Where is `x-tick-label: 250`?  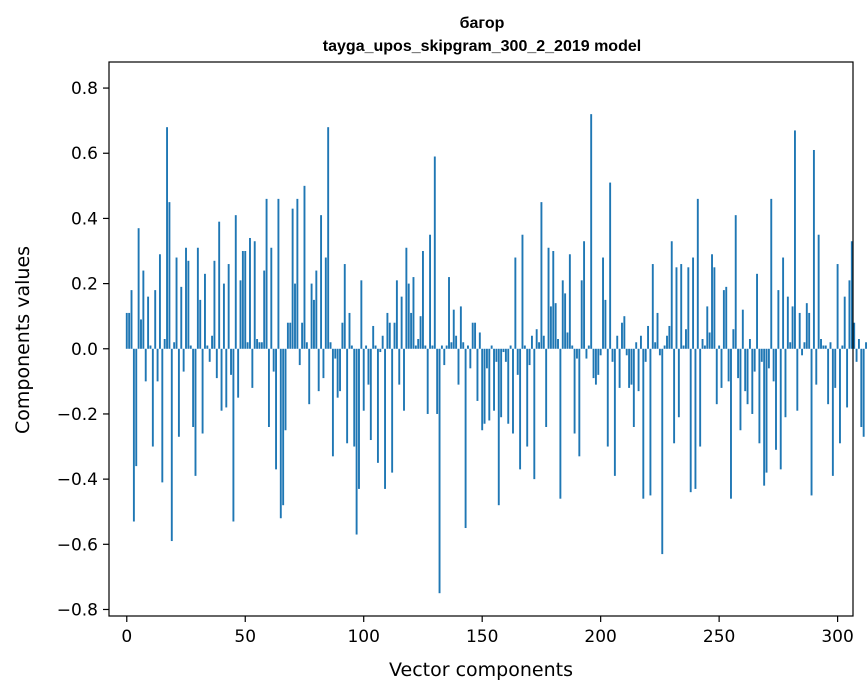 x-tick-label: 250 is located at coordinates (719, 637).